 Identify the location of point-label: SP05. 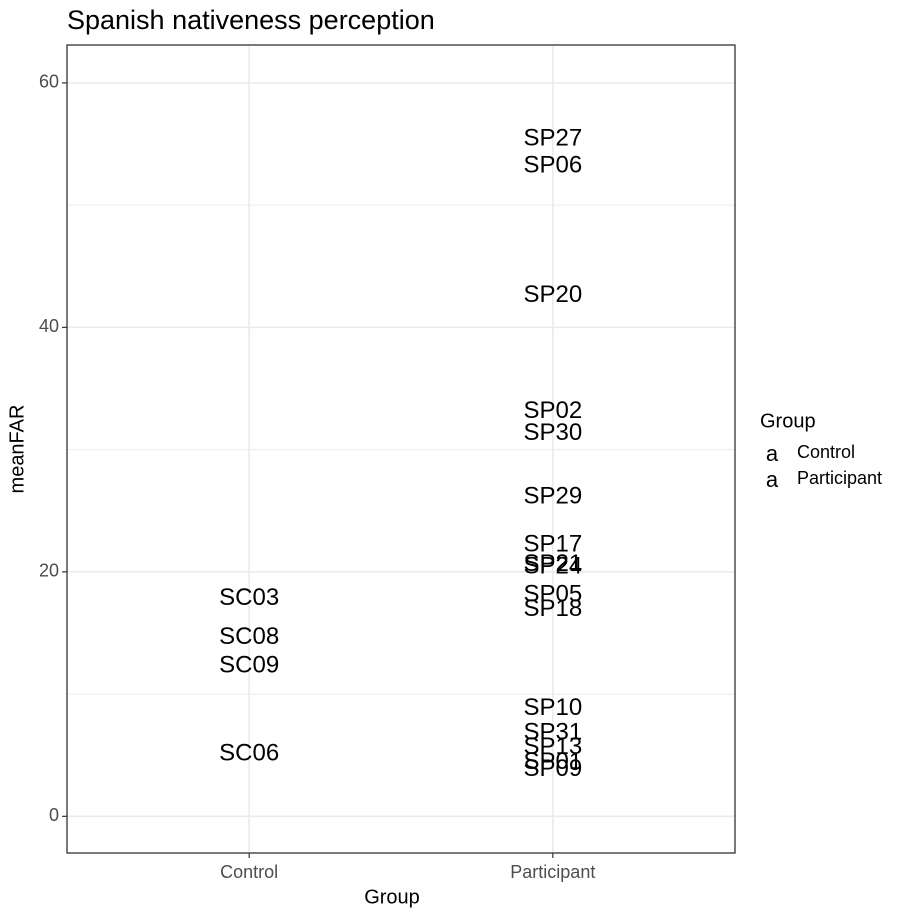
(552, 593).